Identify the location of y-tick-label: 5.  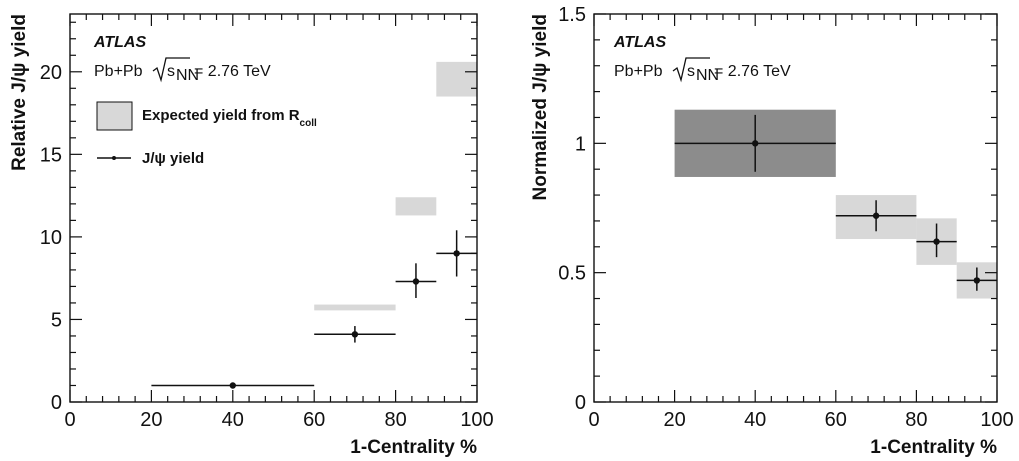
(56, 320).